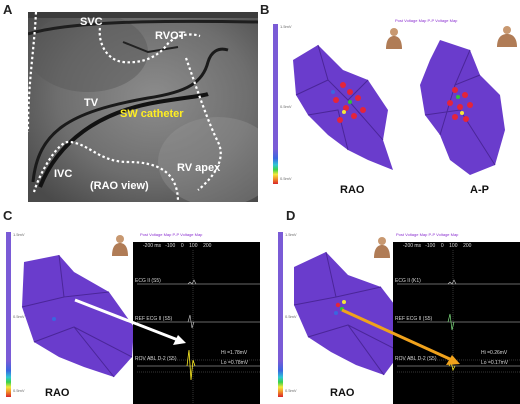  What do you see at coordinates (57, 393) in the screenshot?
I see `view-label-rao-c: RAO` at bounding box center [57, 393].